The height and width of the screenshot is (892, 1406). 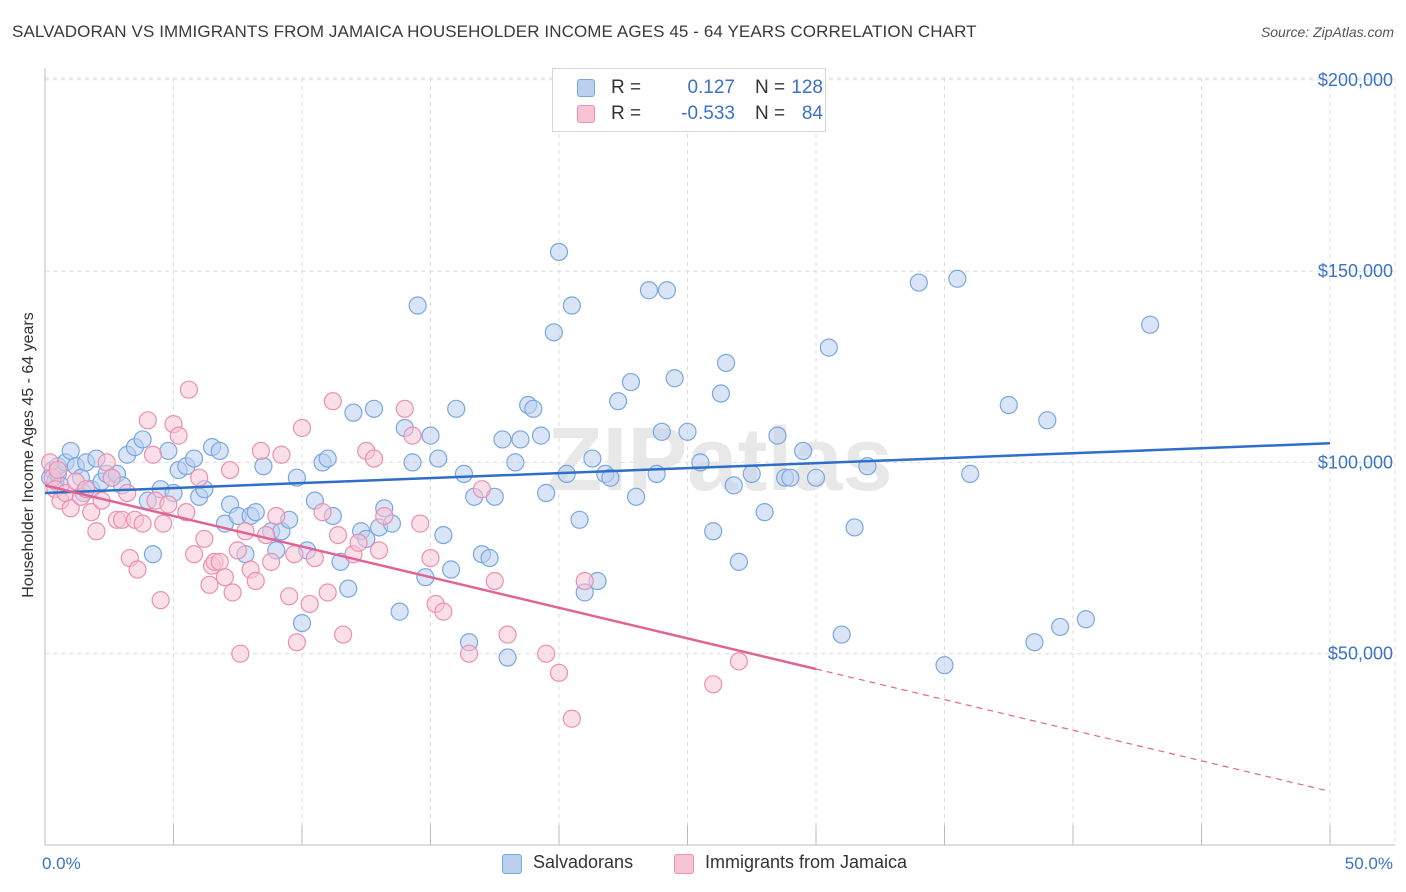 I want to click on legend-r-value: -0.533, so click(x=708, y=113).